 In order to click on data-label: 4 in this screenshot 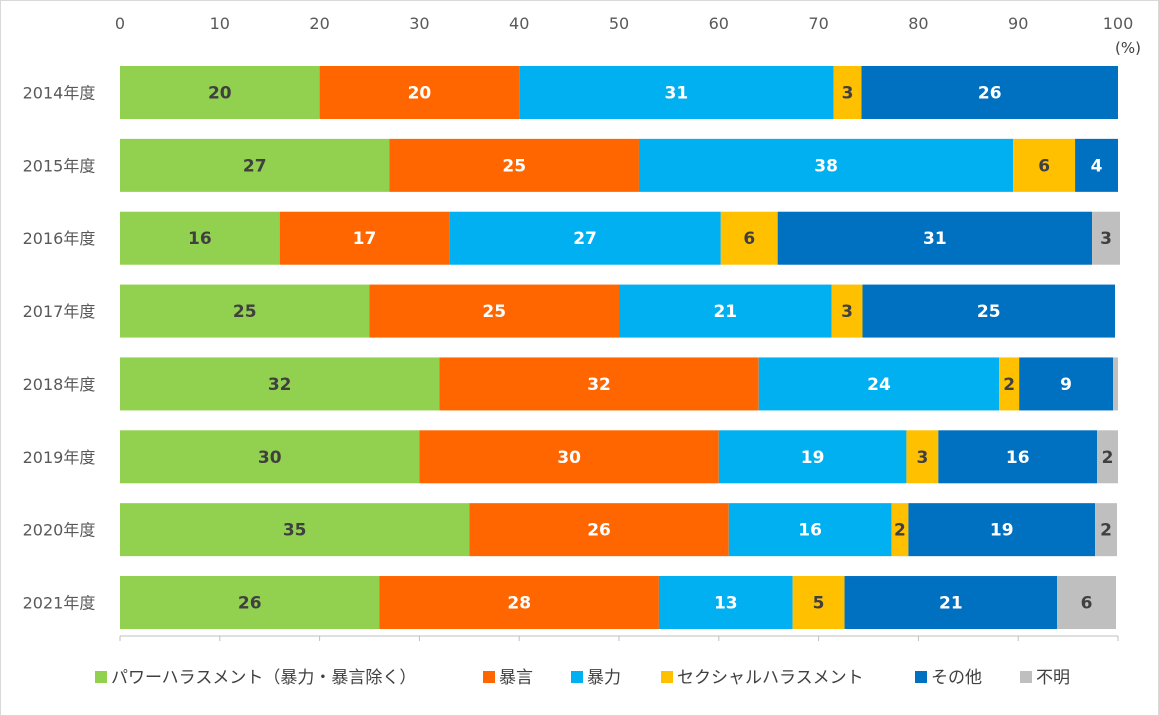, I will do `click(1097, 166)`.